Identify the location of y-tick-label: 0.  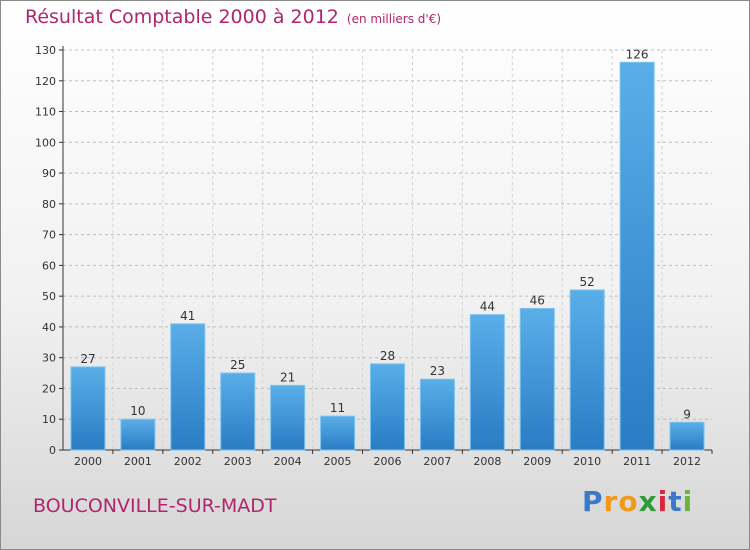
(52, 450).